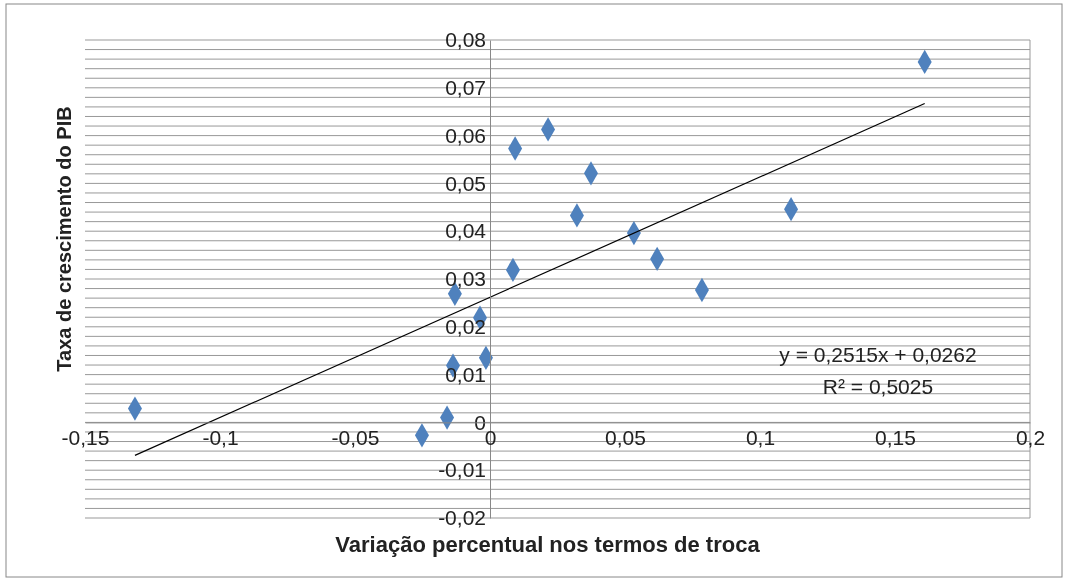 This screenshot has width=1068, height=581. Describe the element at coordinates (1030, 438) in the screenshot. I see `x-tick-label: 0,2` at that location.